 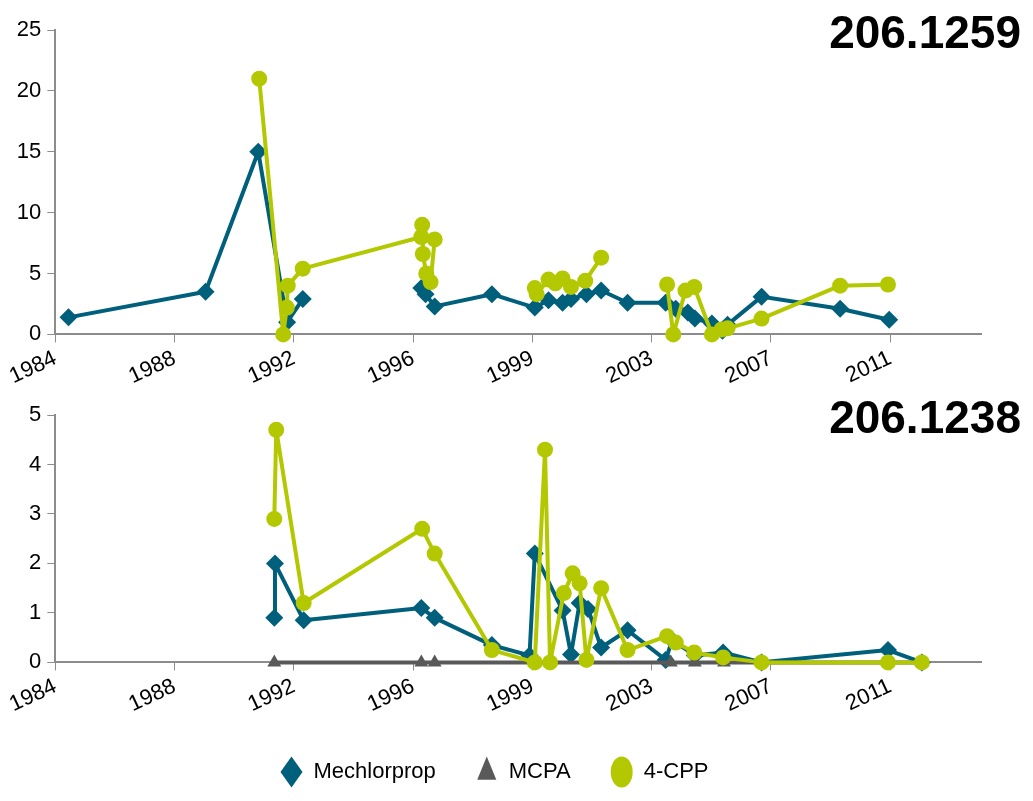 I want to click on y-tick-label: 2, so click(x=35, y=562).